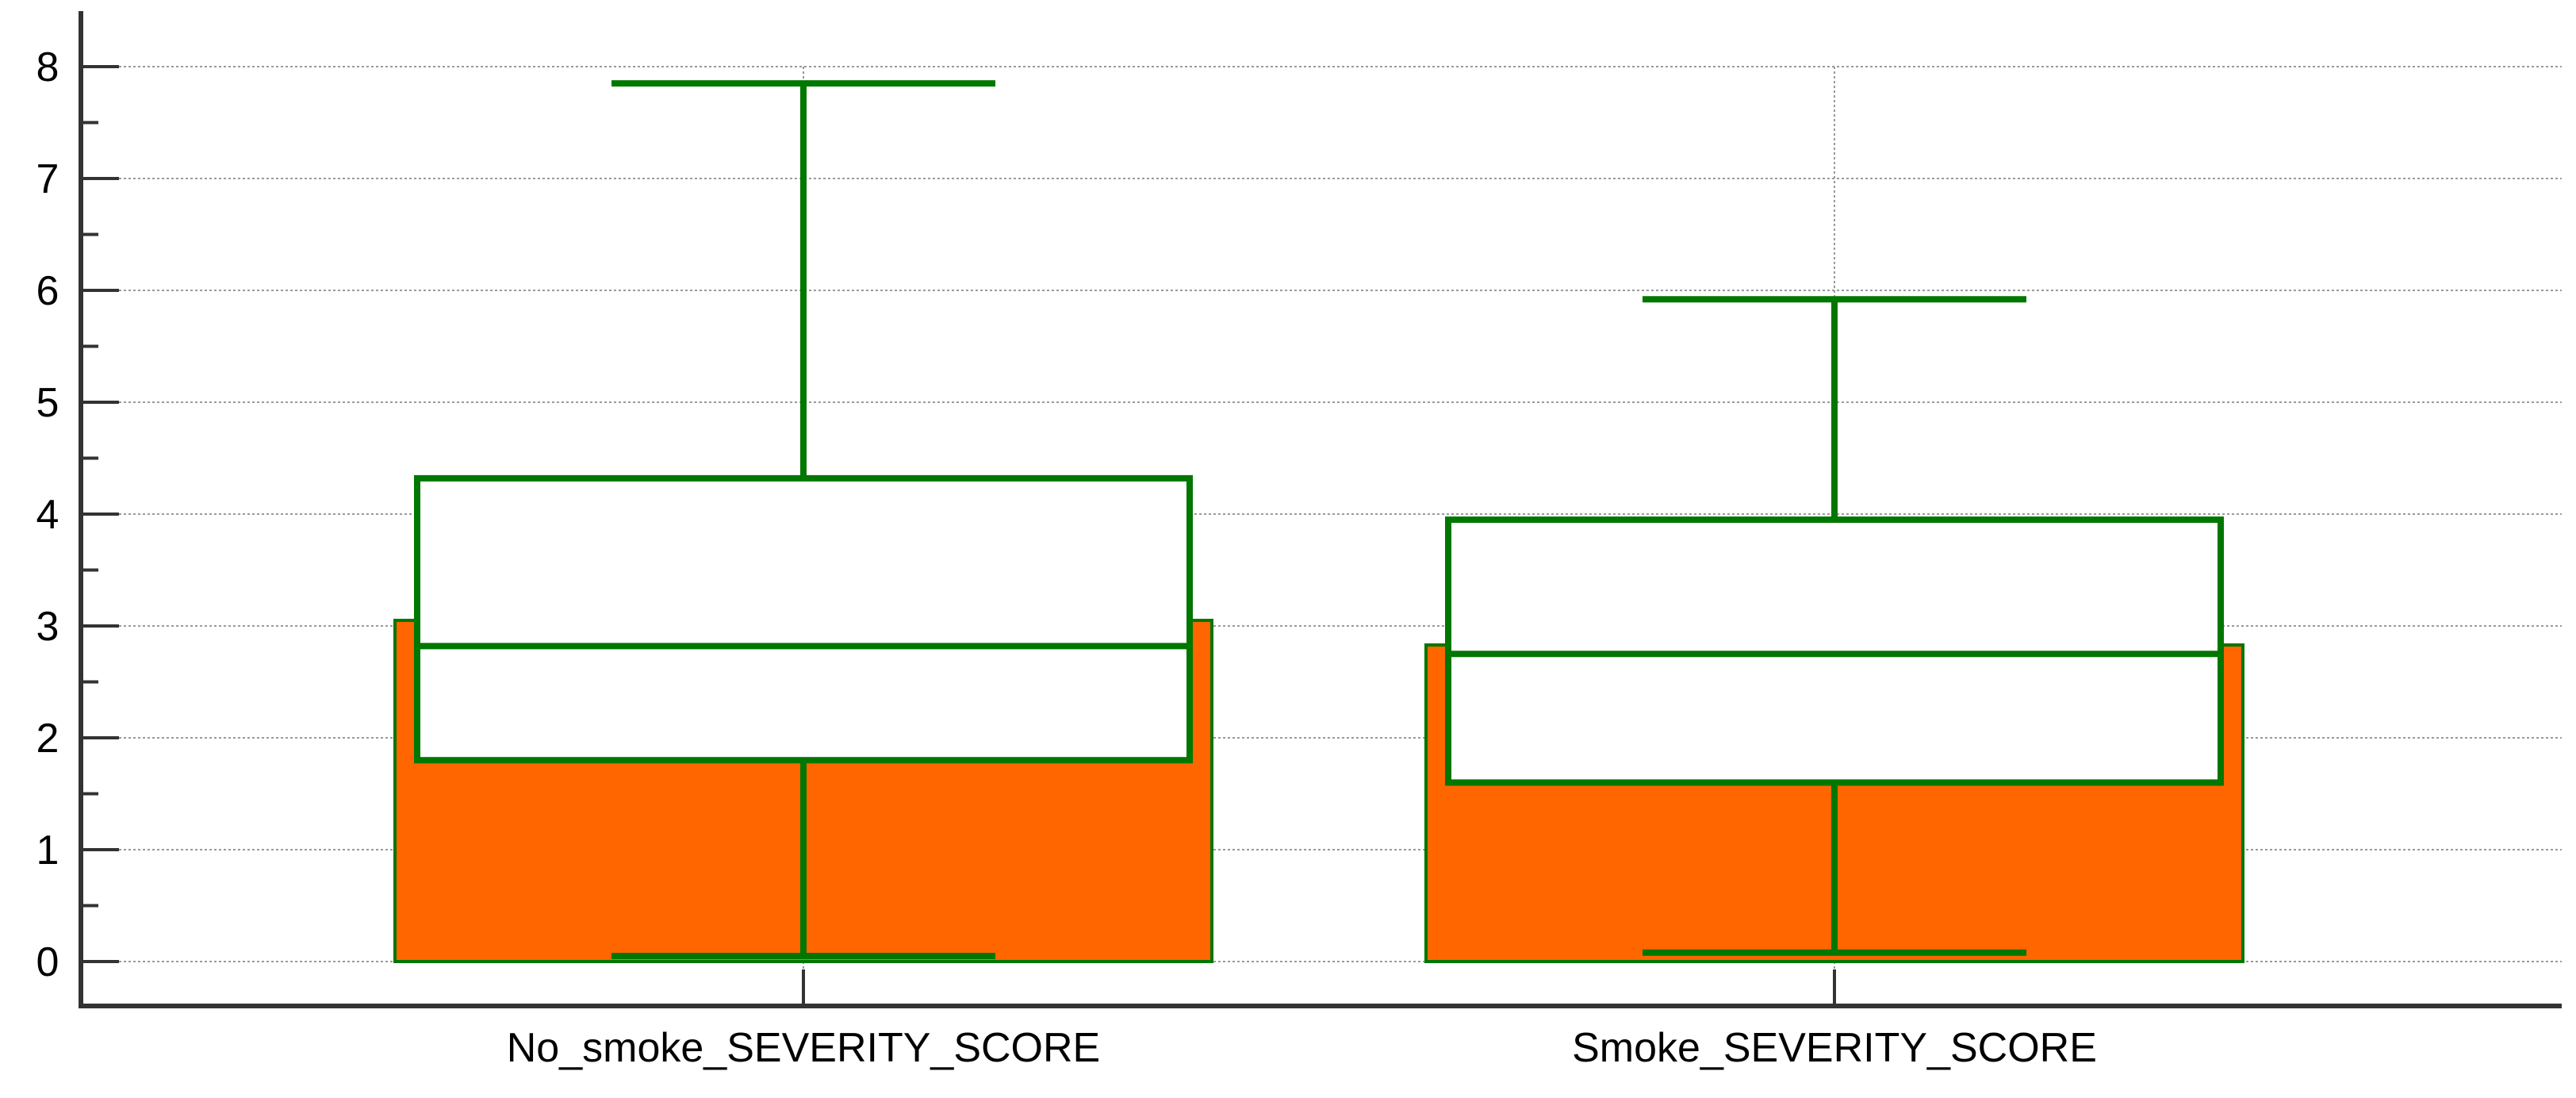 The image size is (2576, 1098). I want to click on x-category-label: Smoke_SEVERITY_SCORE, so click(1835, 1048).